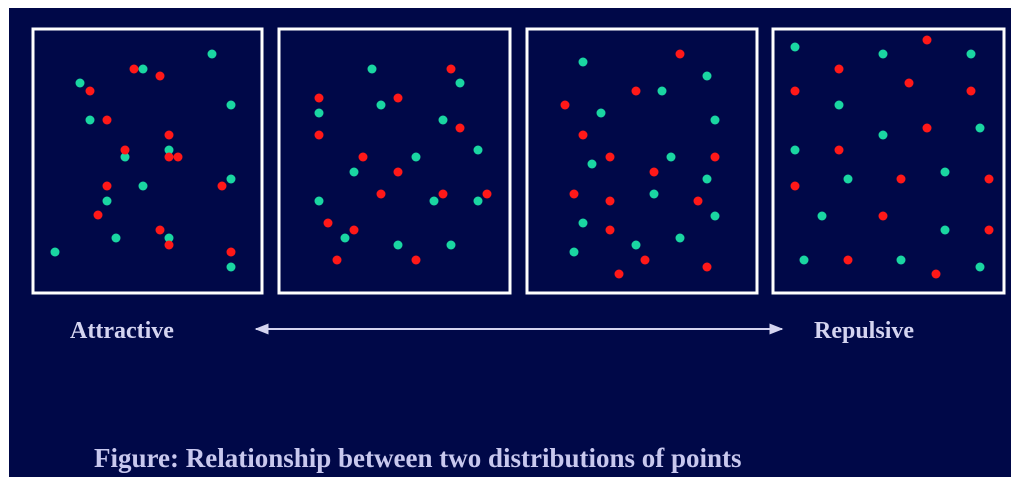 This screenshot has width=1021, height=477. Describe the element at coordinates (864, 331) in the screenshot. I see `right-label: Repulsive` at that location.